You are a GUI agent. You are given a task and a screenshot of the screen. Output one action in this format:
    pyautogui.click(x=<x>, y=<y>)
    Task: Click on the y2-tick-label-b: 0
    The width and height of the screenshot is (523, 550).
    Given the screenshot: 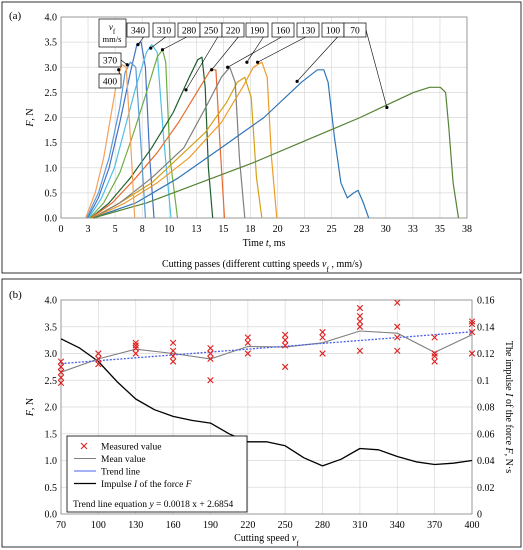 What is the action you would take?
    pyautogui.click(x=479, y=515)
    